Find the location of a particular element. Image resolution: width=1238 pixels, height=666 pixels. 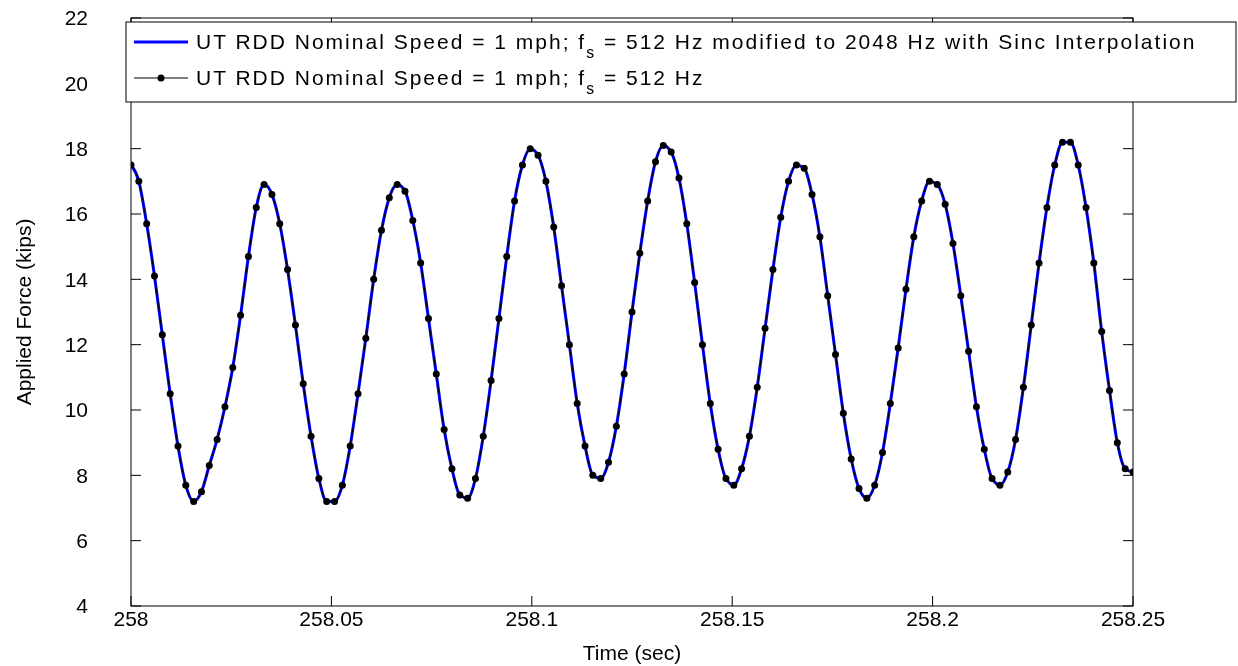

legend-label: UT RDD Nominal Speed = 1 mph; f$_{s}$ = 512 Hz is located at coordinates (450, 81).